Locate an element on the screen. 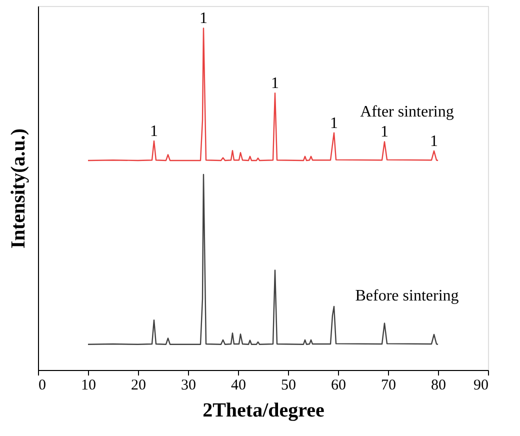 This screenshot has width=520, height=436. x-tick-label: 20 is located at coordinates (138, 386).